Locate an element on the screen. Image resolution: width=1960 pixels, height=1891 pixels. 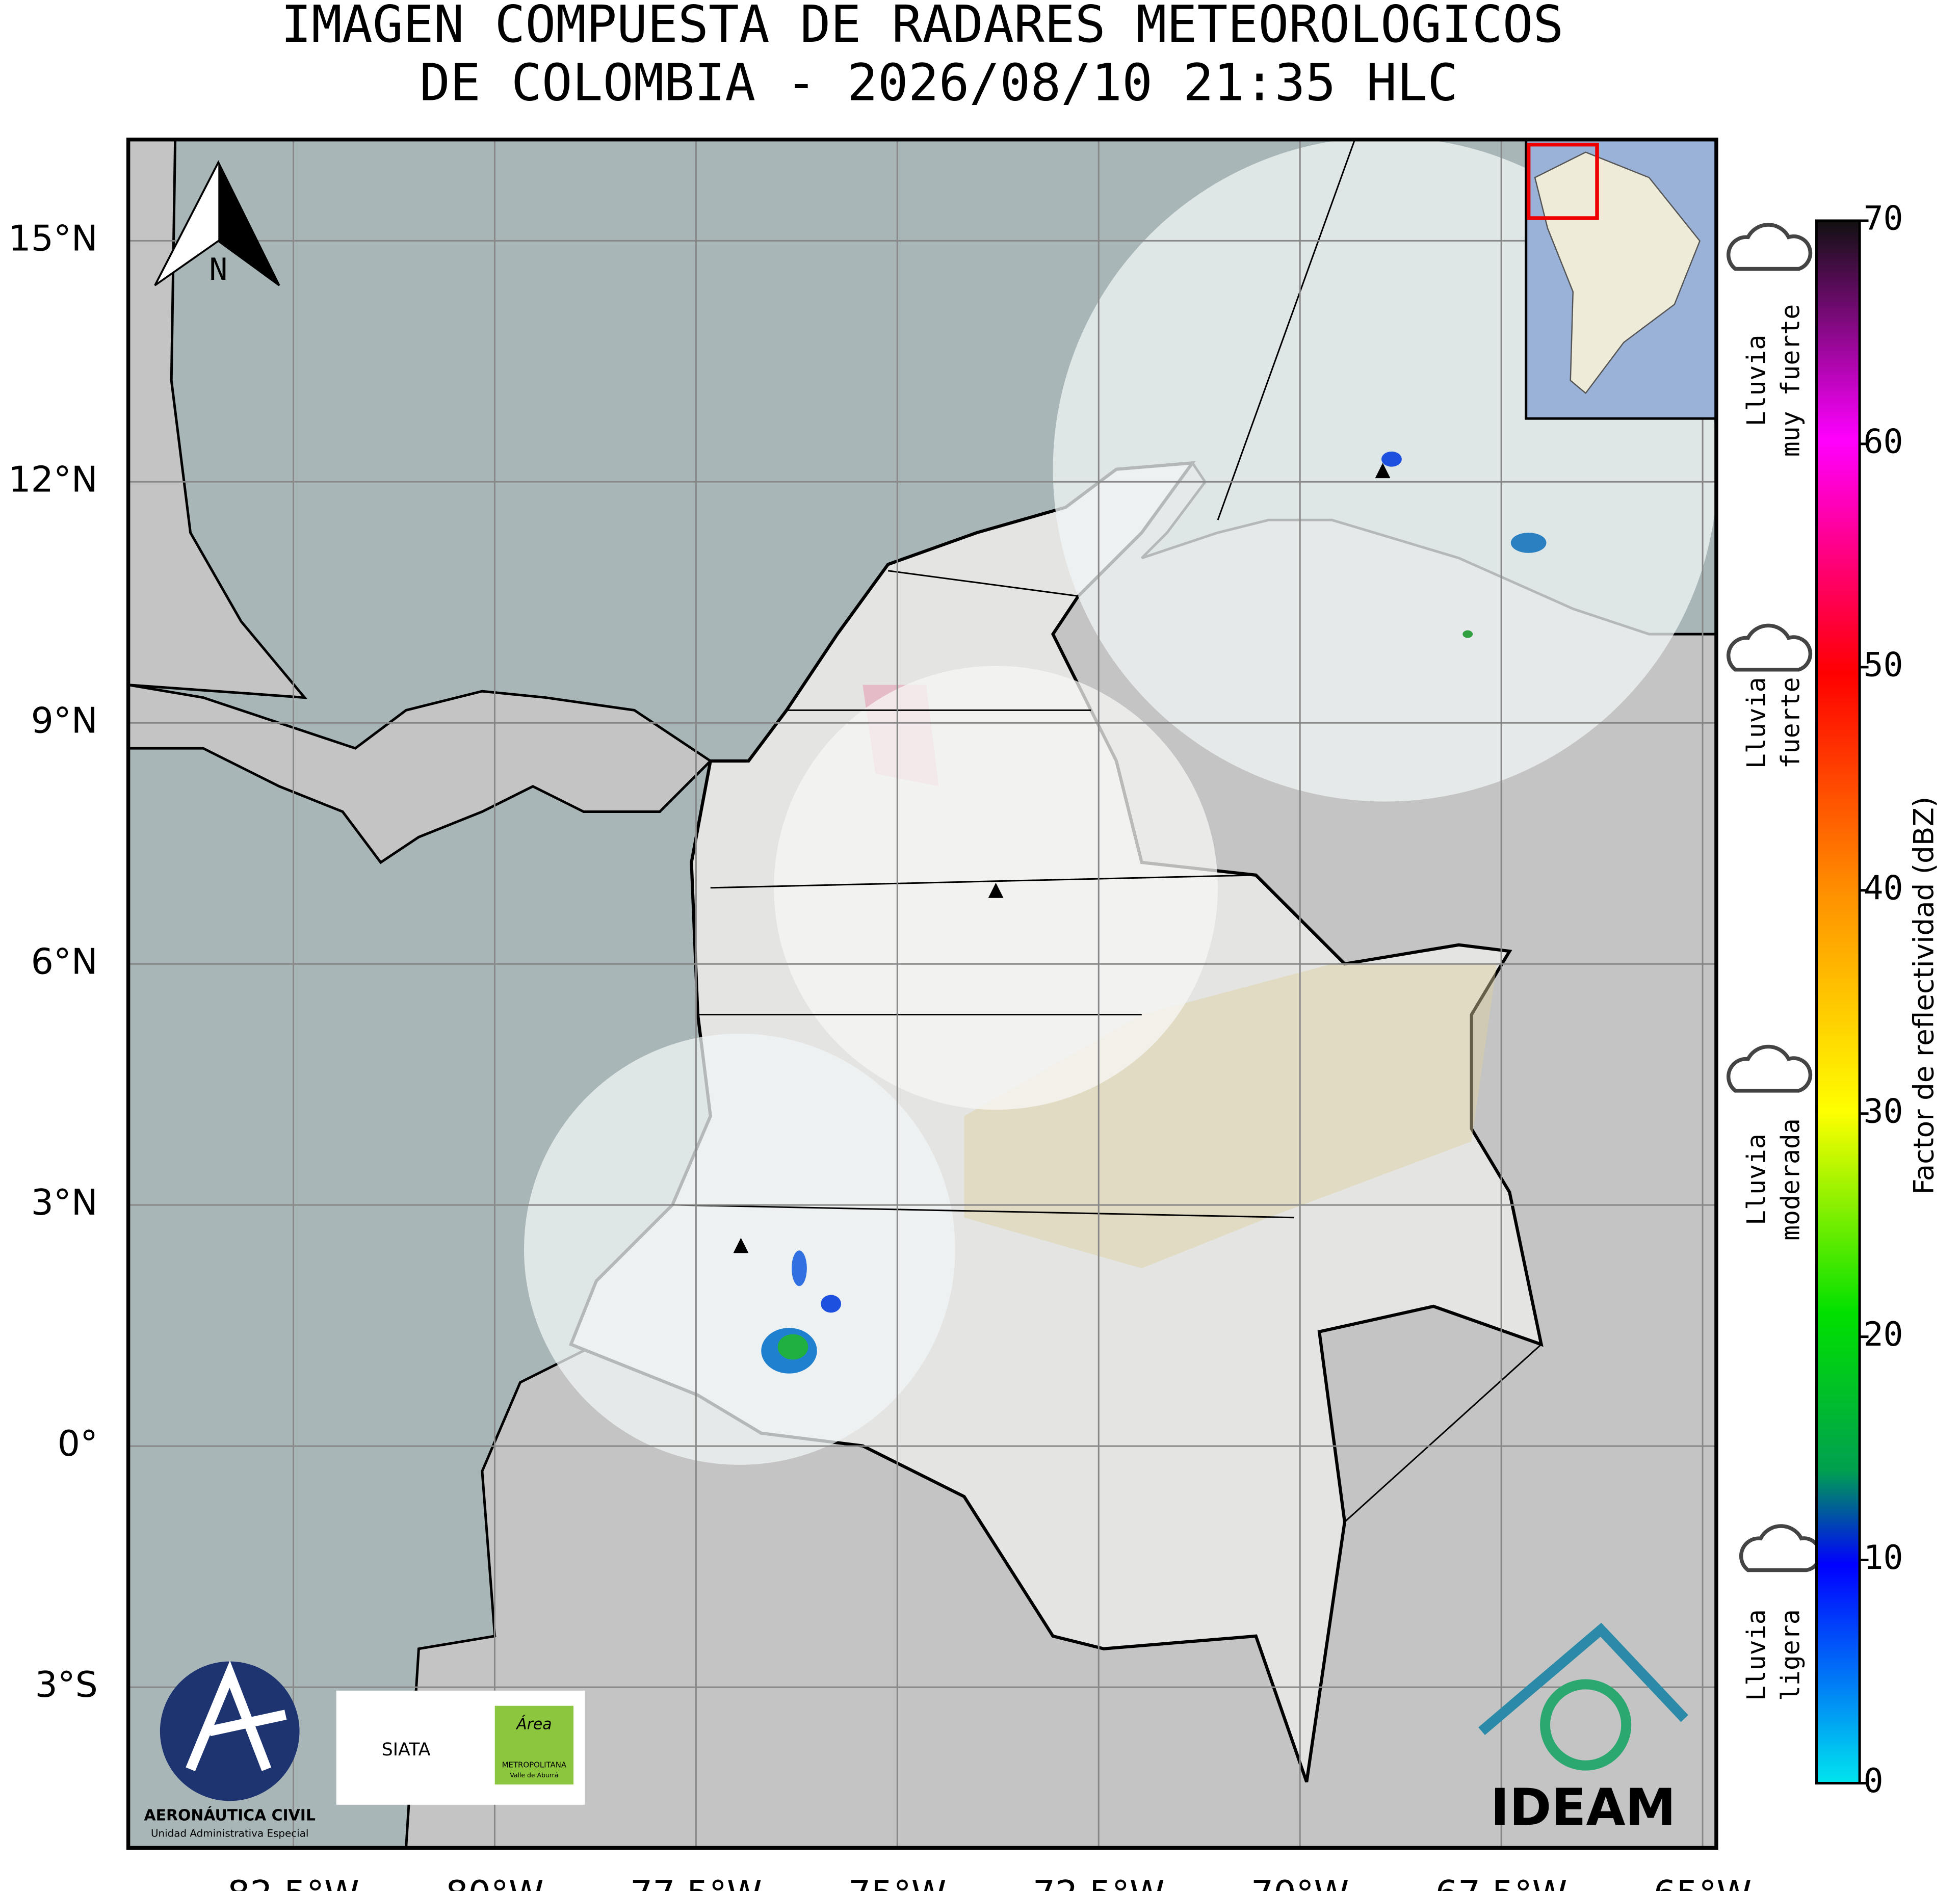
y-tick-label: 3°S is located at coordinates (66, 1684).